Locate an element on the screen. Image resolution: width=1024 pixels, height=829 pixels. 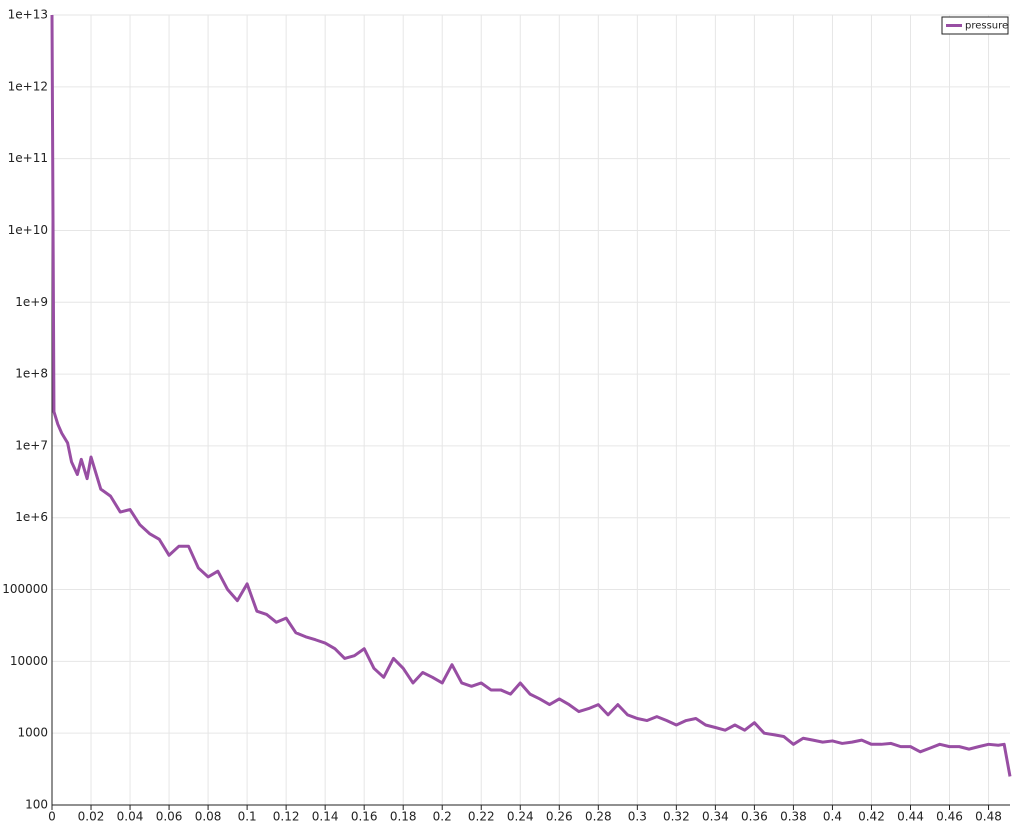
x-tick-label: 0.08 is located at coordinates (208, 817).